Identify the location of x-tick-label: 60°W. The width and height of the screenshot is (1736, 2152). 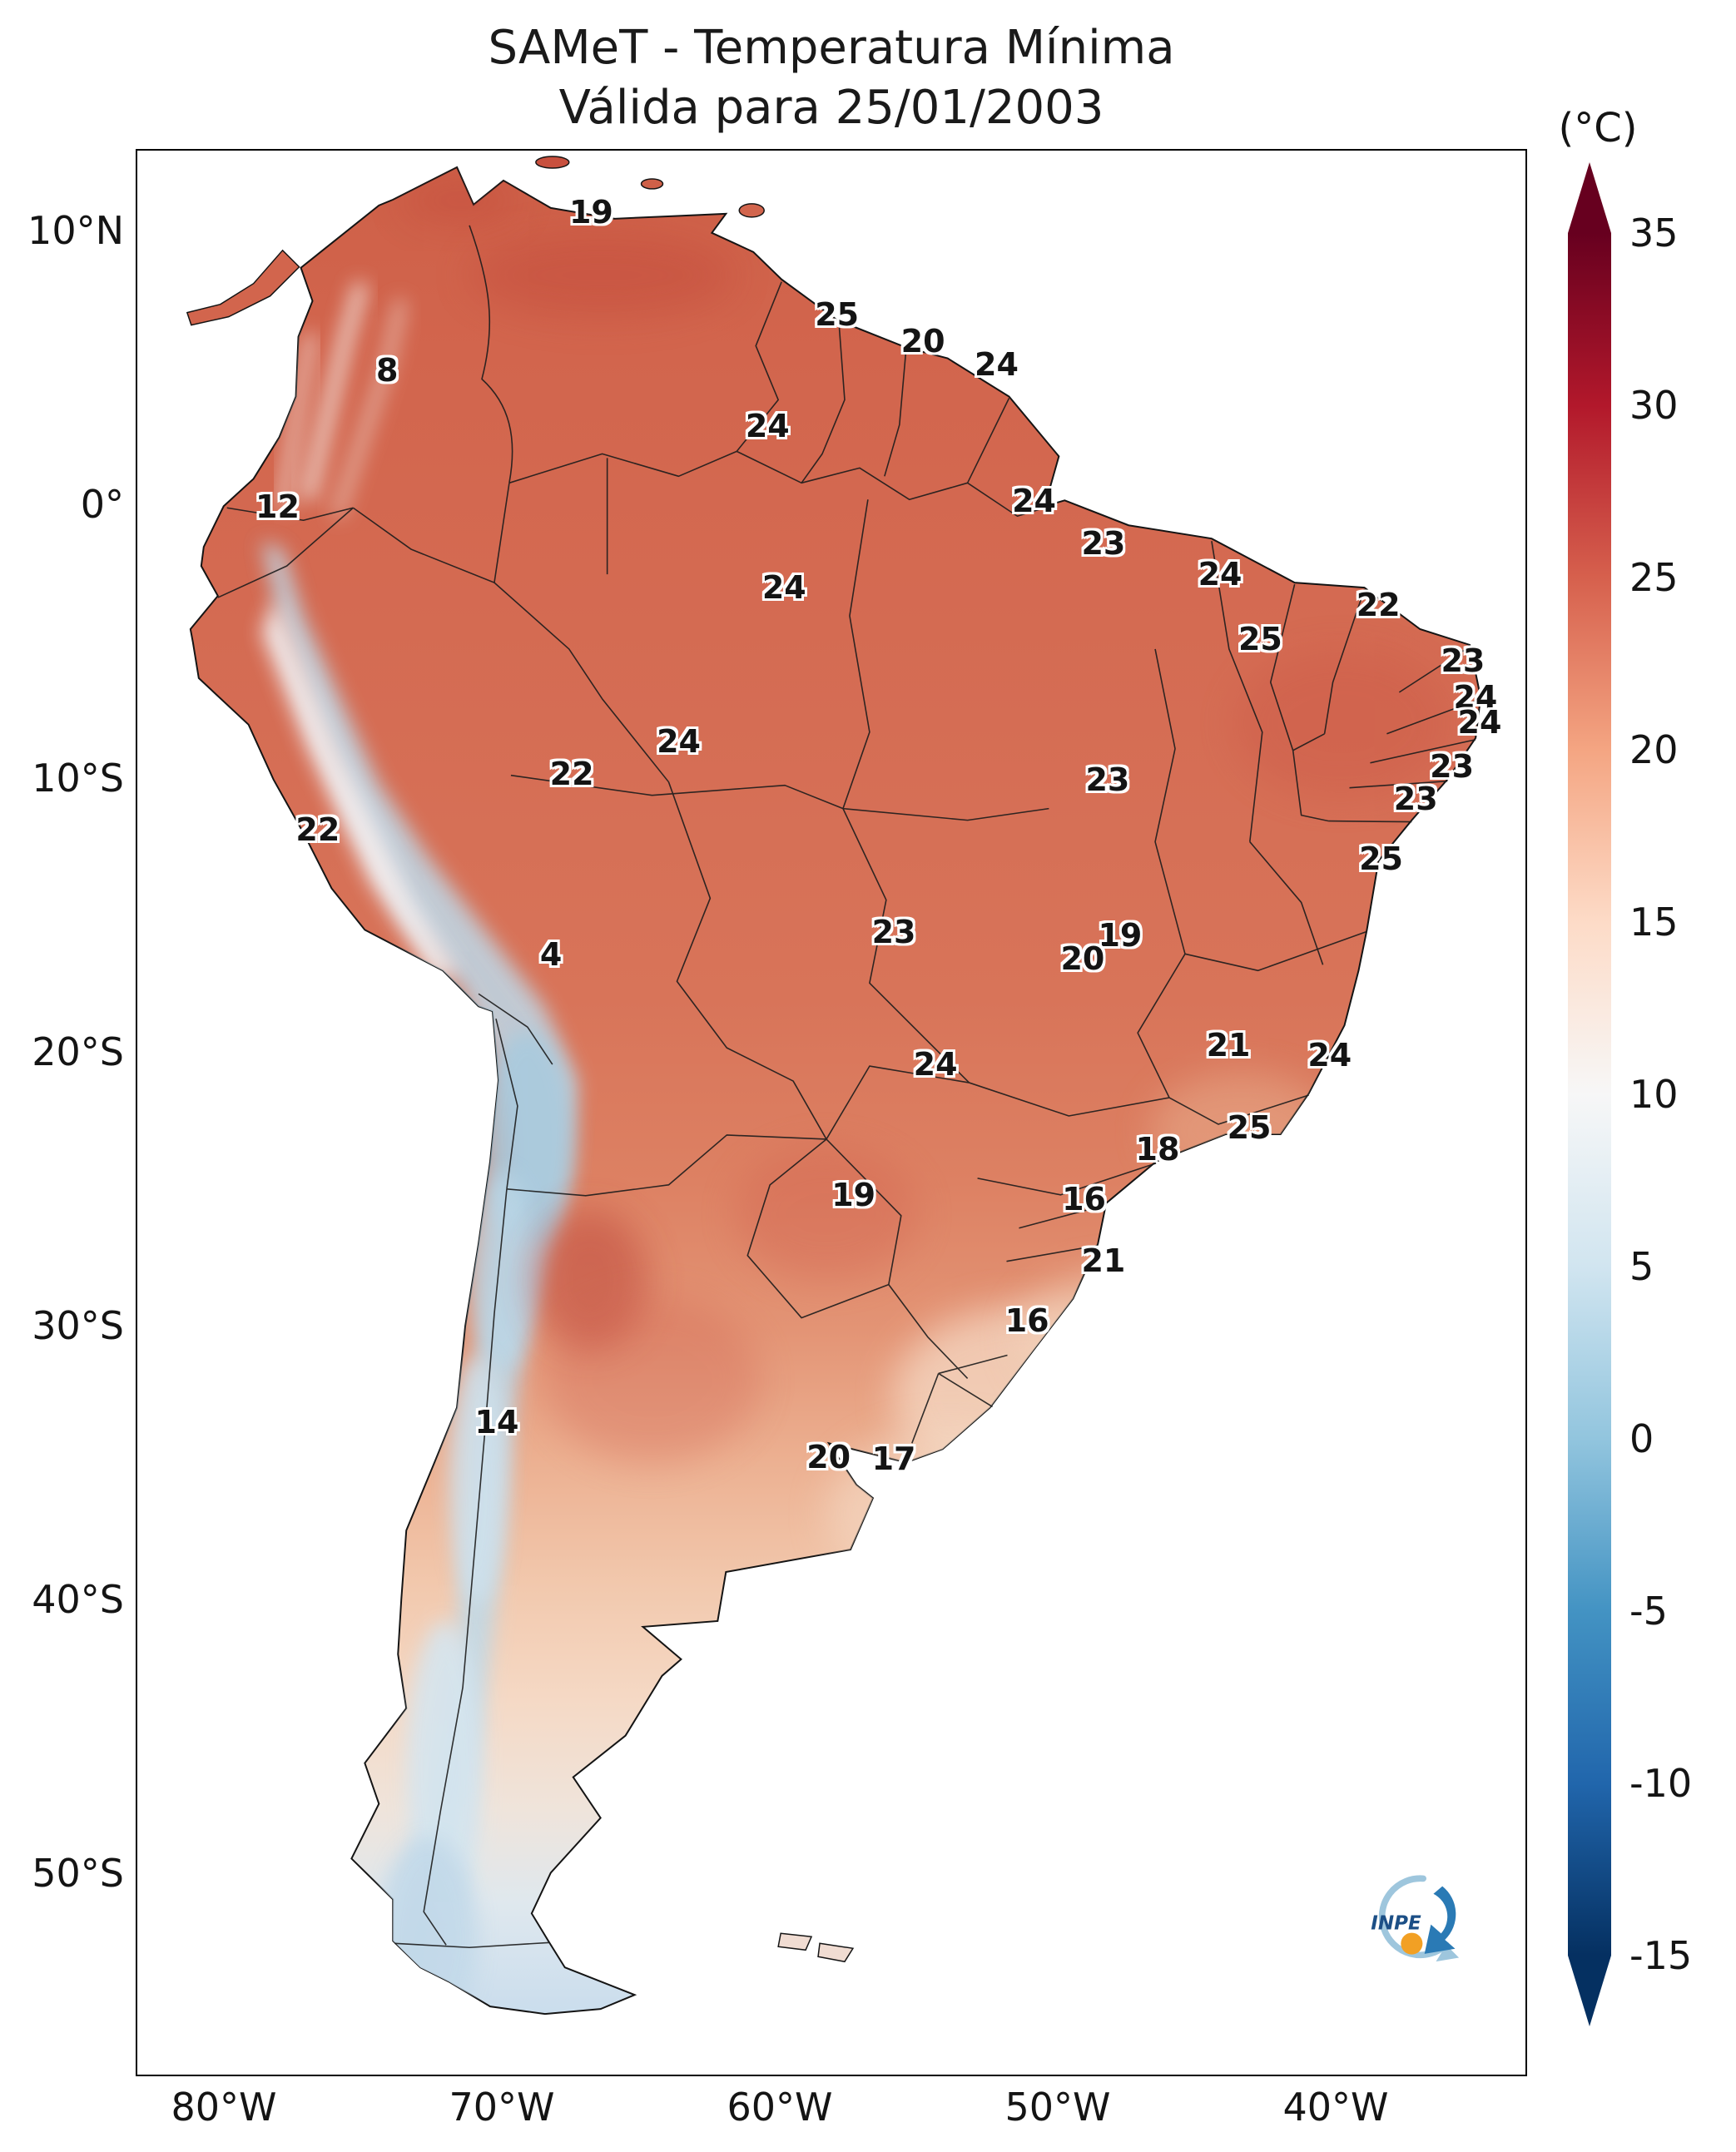
(780, 2107).